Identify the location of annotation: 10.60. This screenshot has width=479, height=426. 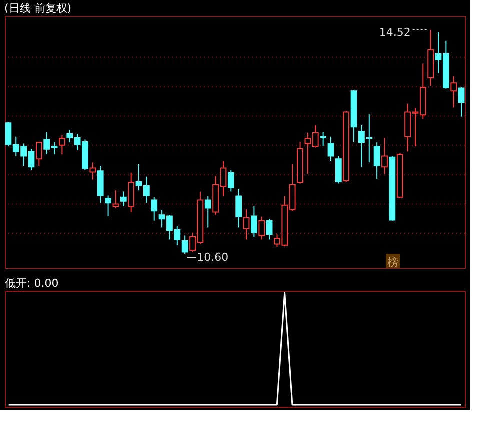
(213, 257).